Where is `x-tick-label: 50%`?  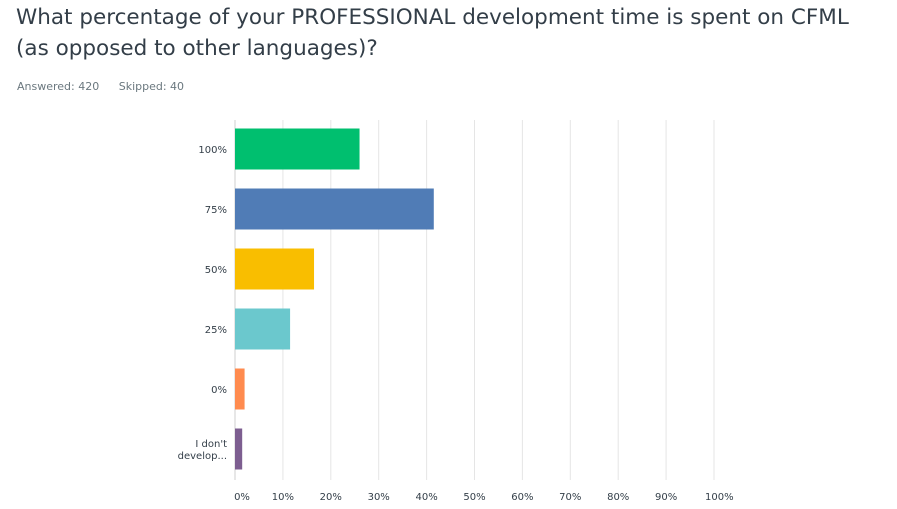
x-tick-label: 50% is located at coordinates (474, 497).